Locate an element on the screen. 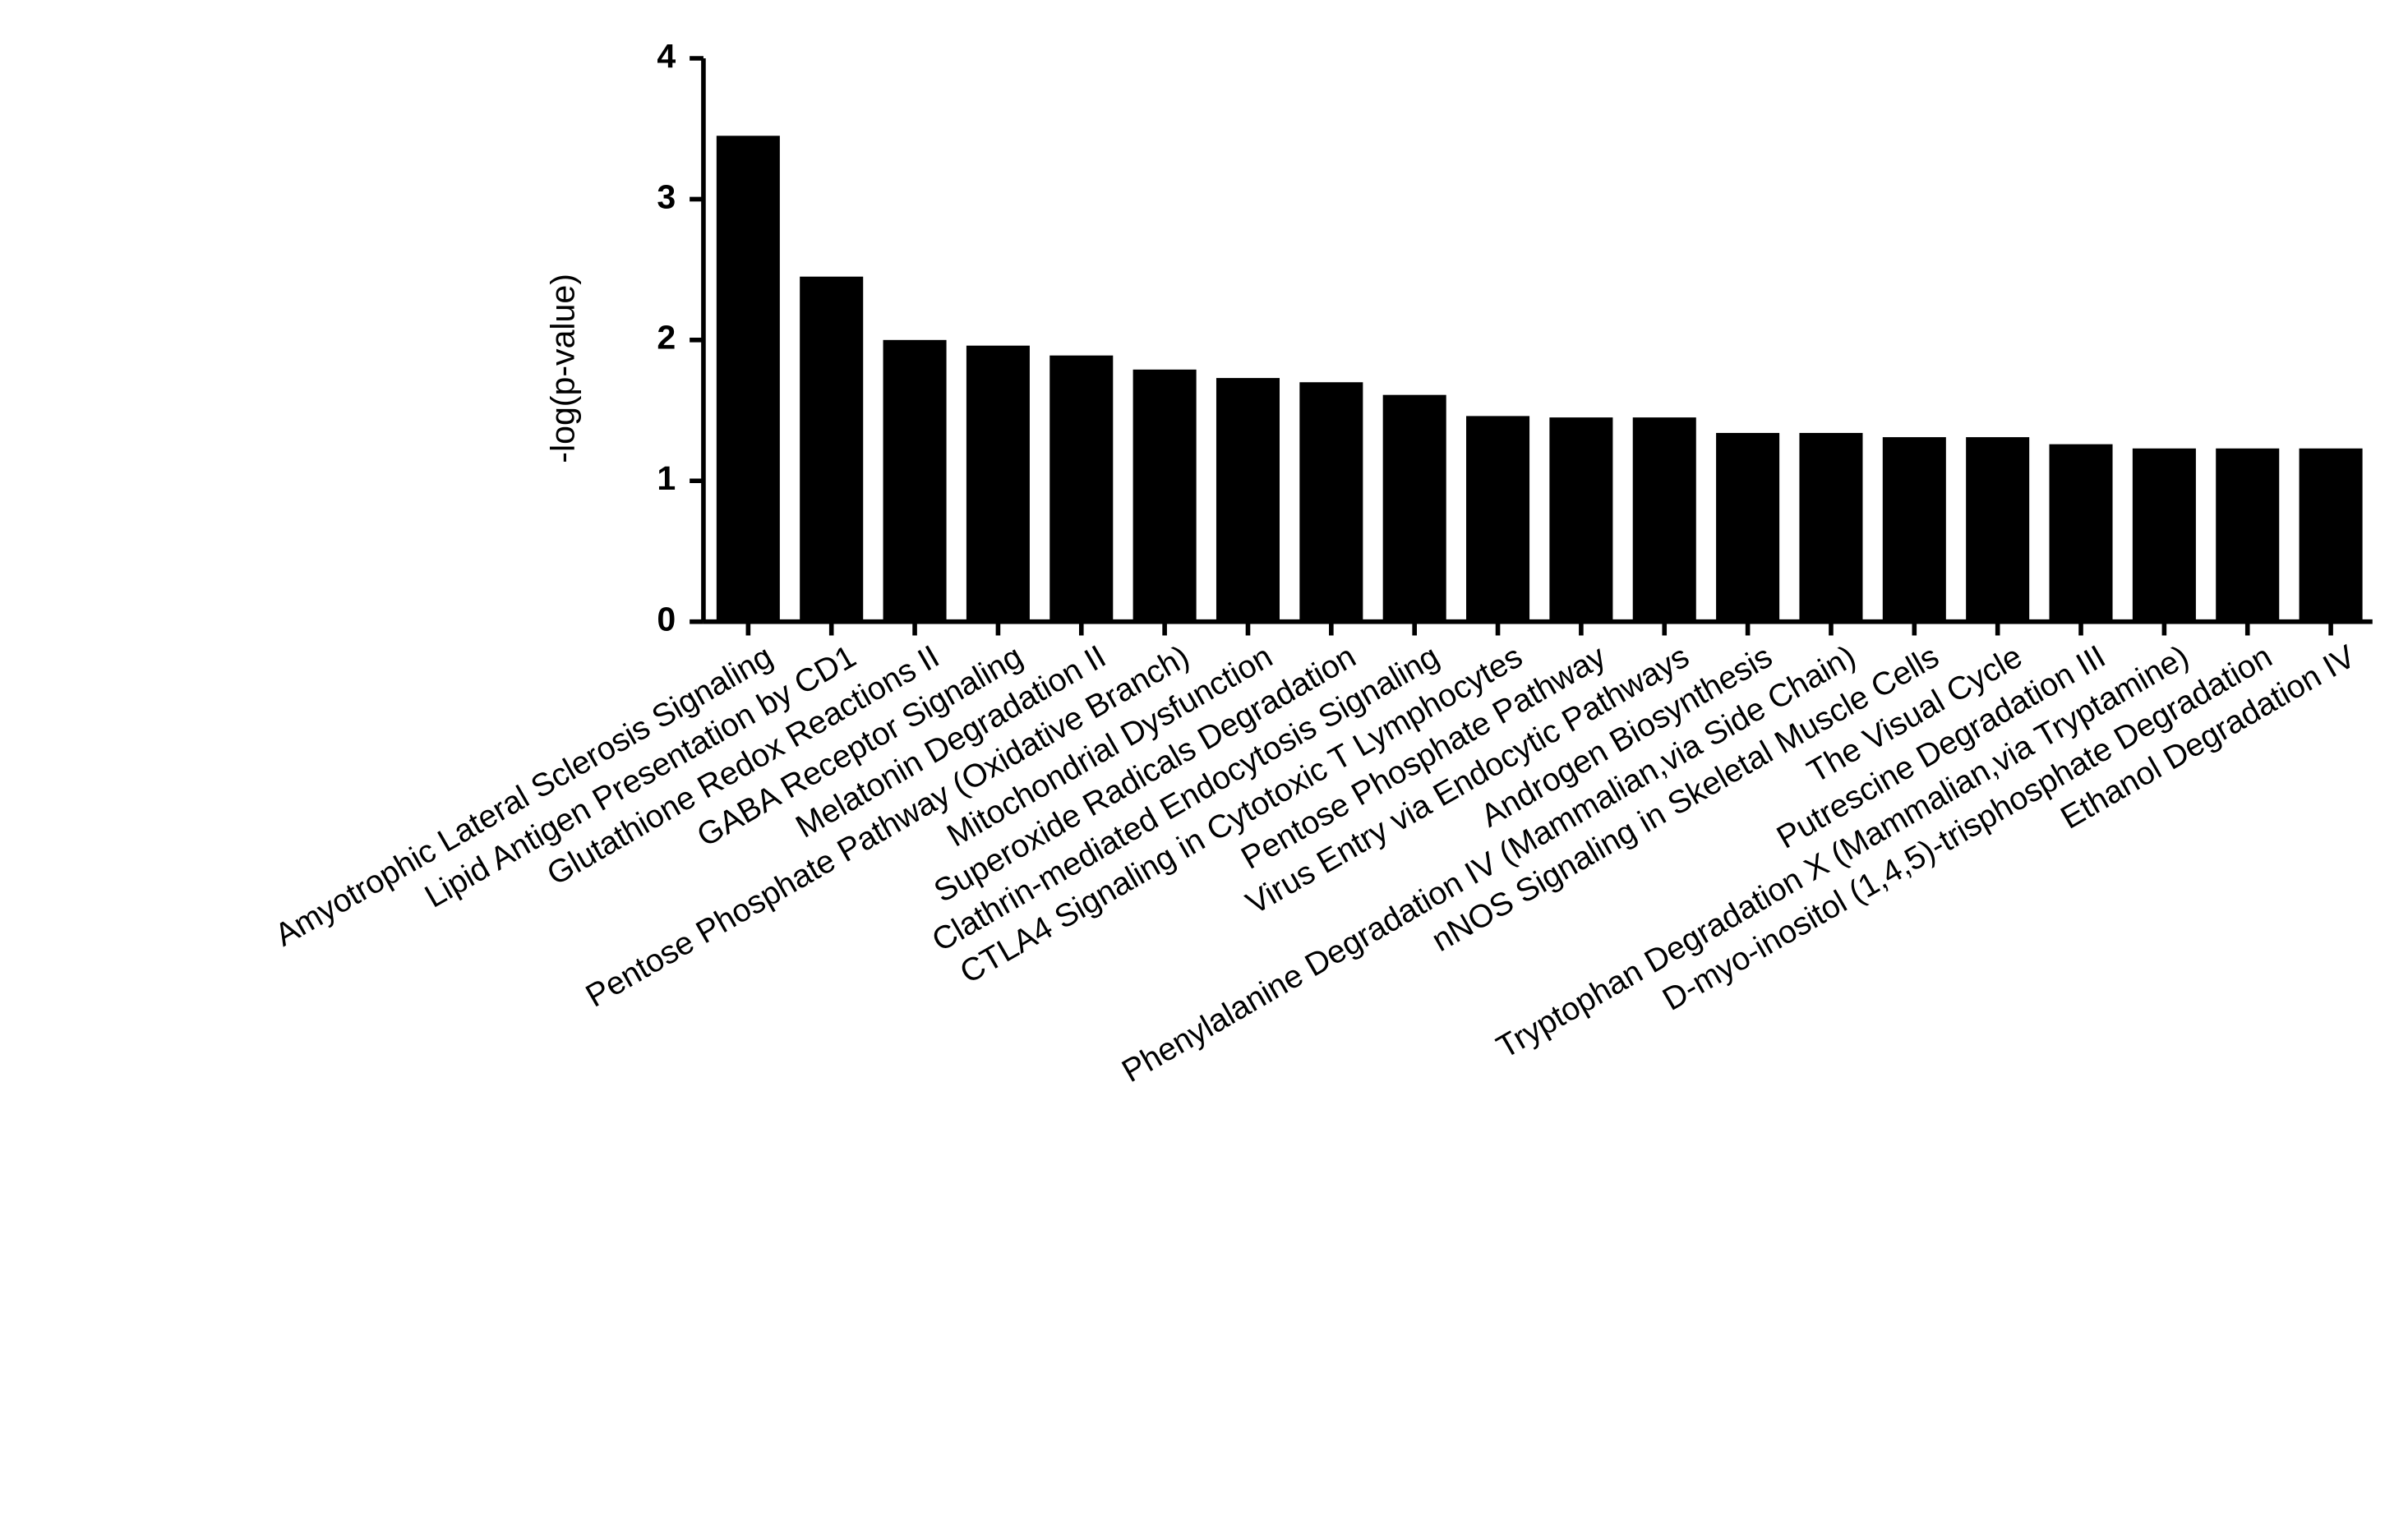 The width and height of the screenshot is (2408, 1515). y-tick-label: 4 is located at coordinates (666, 56).